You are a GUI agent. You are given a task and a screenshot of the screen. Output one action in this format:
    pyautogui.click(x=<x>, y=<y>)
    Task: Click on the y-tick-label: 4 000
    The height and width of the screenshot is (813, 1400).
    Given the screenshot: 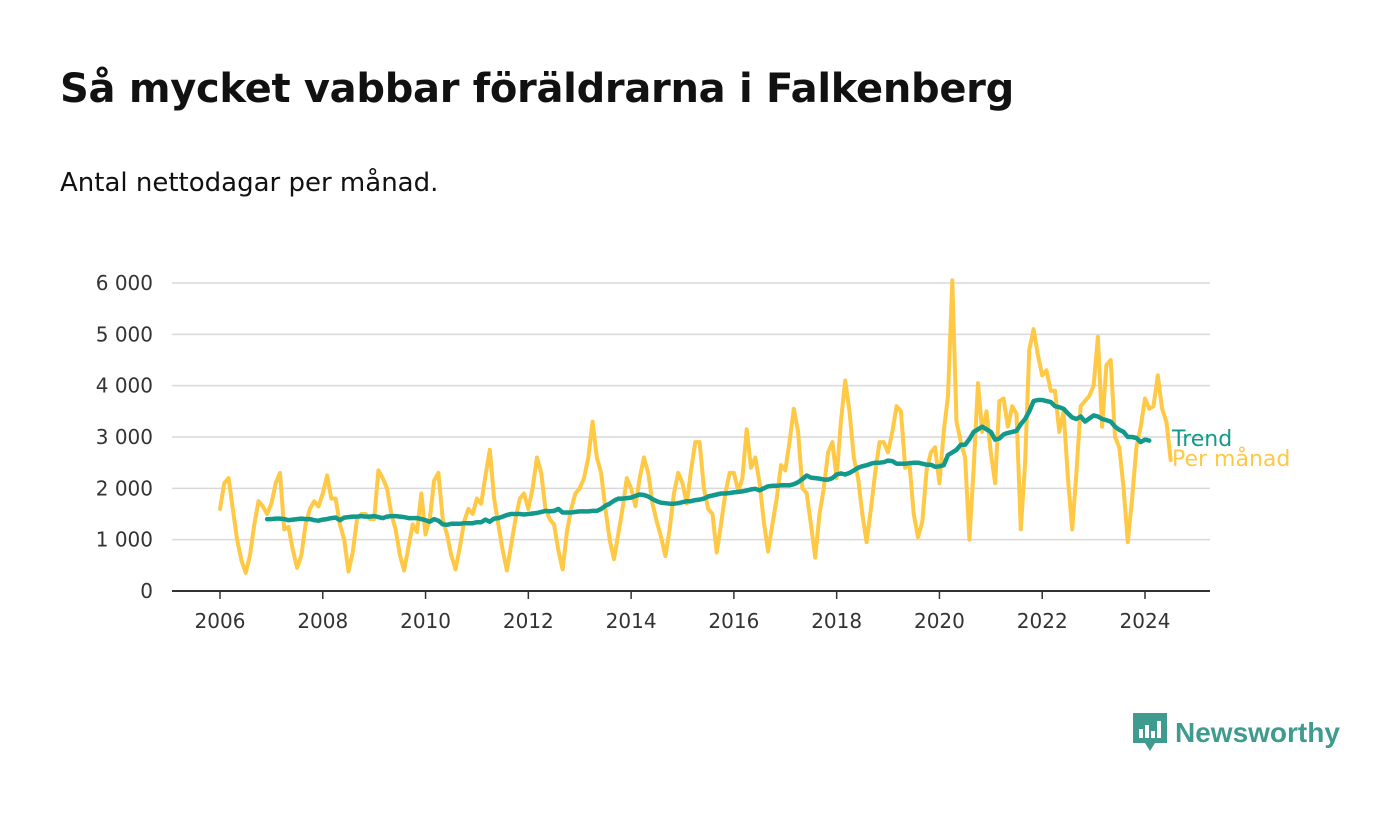 What is the action you would take?
    pyautogui.click(x=124, y=386)
    